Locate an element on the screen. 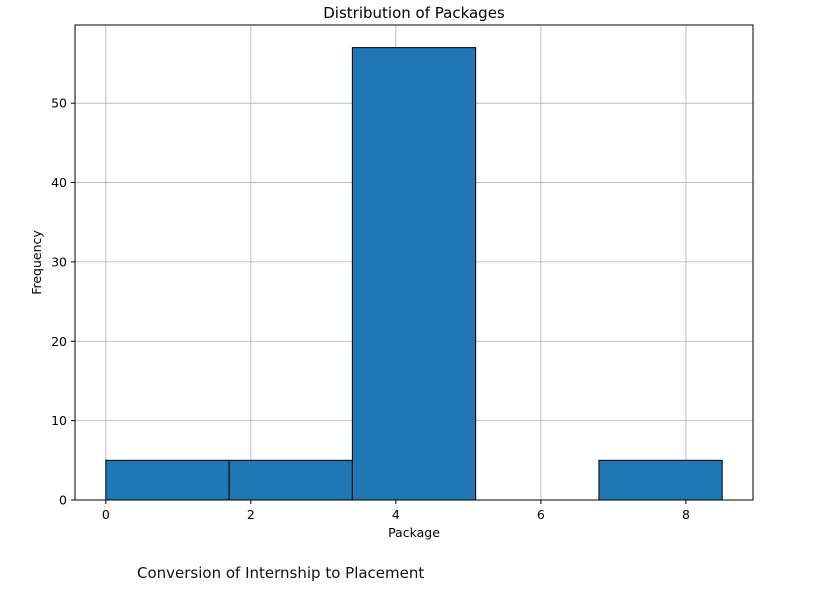  y-tick-label: 50 is located at coordinates (59, 103).